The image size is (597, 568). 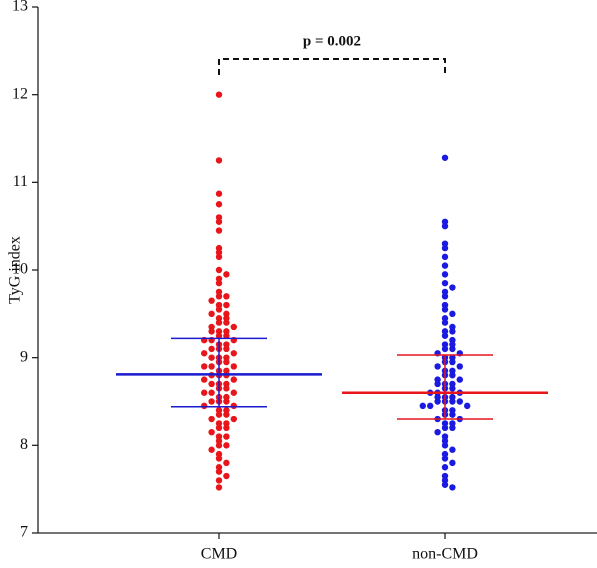 What do you see at coordinates (24, 444) in the screenshot?
I see `y-tick-label: 8` at bounding box center [24, 444].